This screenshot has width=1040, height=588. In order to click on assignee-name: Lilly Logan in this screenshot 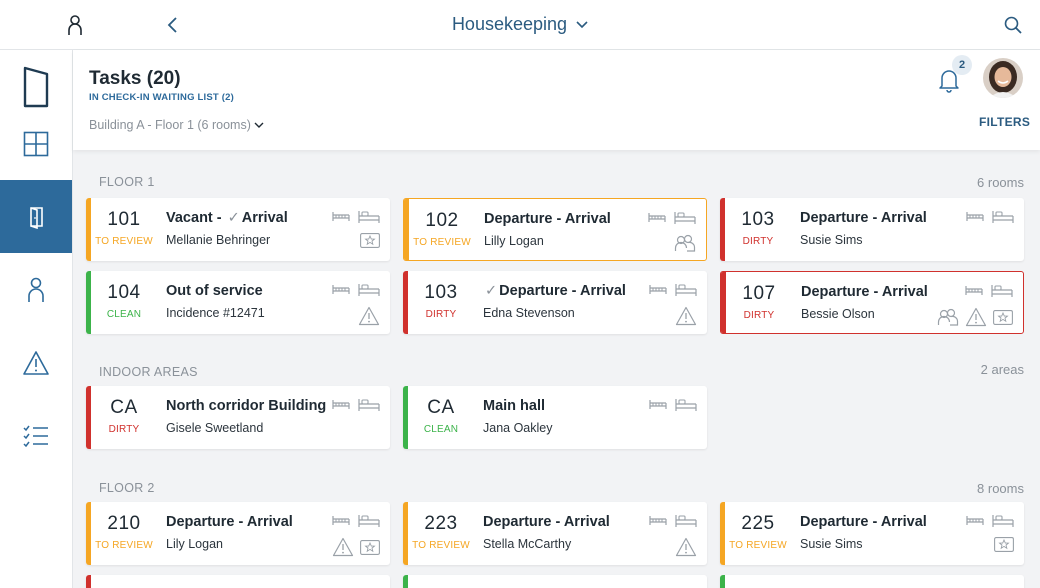, I will do `click(514, 241)`.